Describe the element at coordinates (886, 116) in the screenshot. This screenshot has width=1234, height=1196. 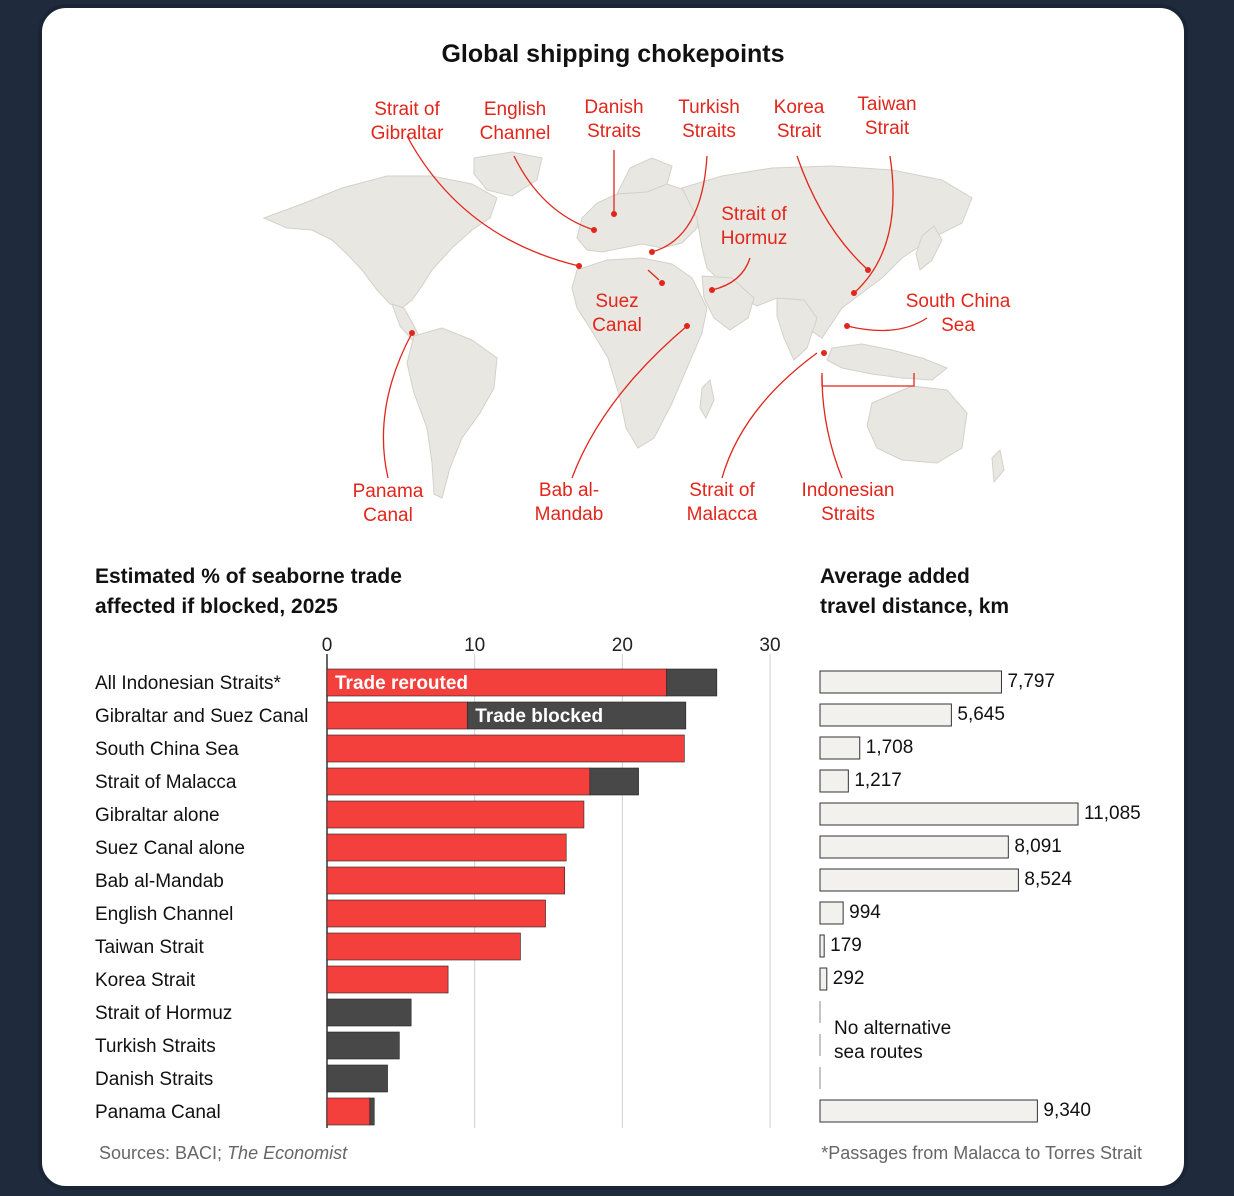
I see `map-label-taiwan: Taiwan Strait` at that location.